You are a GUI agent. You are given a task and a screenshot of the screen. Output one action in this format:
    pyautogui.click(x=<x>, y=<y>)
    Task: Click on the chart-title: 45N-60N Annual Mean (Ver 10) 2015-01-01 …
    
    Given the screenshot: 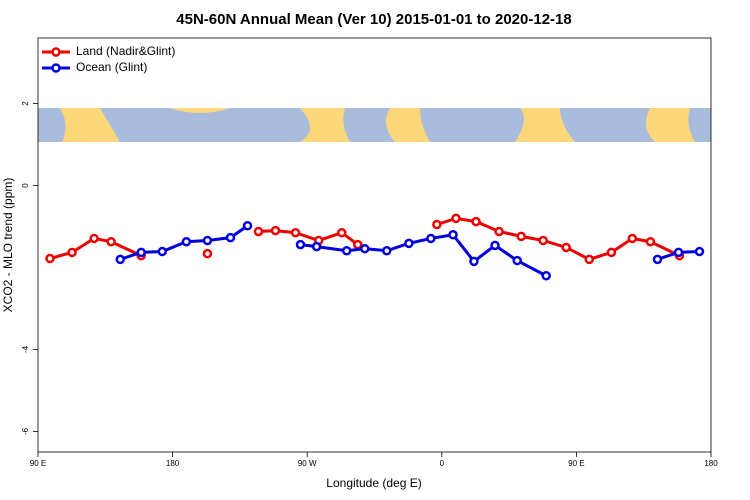 What is the action you would take?
    pyautogui.click(x=373, y=19)
    